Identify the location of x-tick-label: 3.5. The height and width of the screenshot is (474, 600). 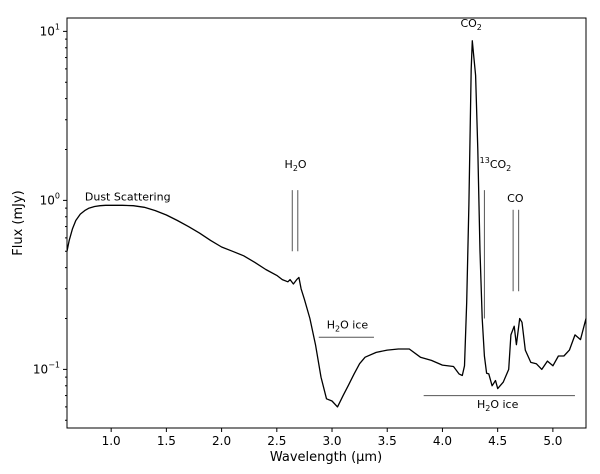
(387, 441).